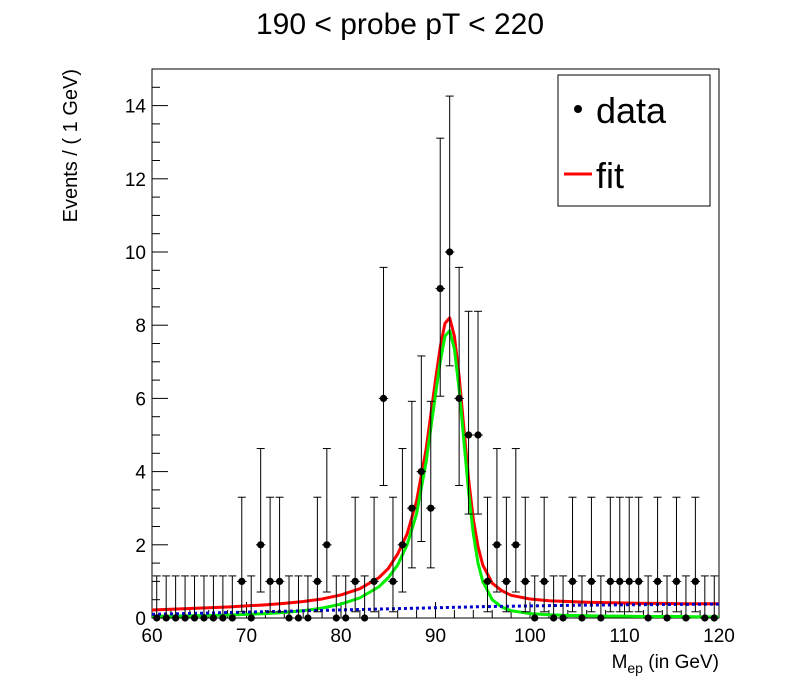 The image size is (798, 692). What do you see at coordinates (140, 619) in the screenshot?
I see `y-tick-label: 0` at bounding box center [140, 619].